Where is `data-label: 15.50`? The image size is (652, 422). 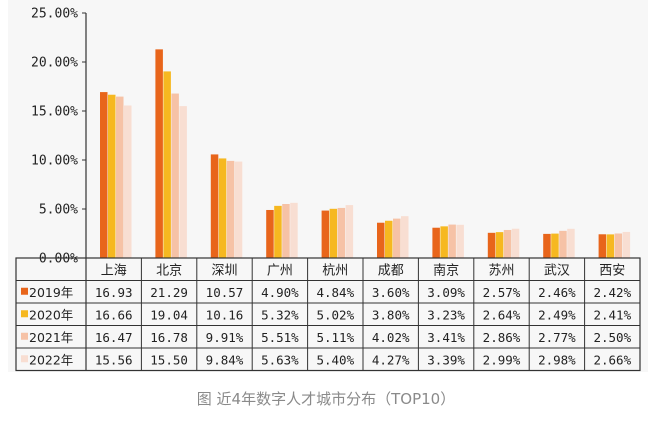 data-label: 15.50 is located at coordinates (169, 359).